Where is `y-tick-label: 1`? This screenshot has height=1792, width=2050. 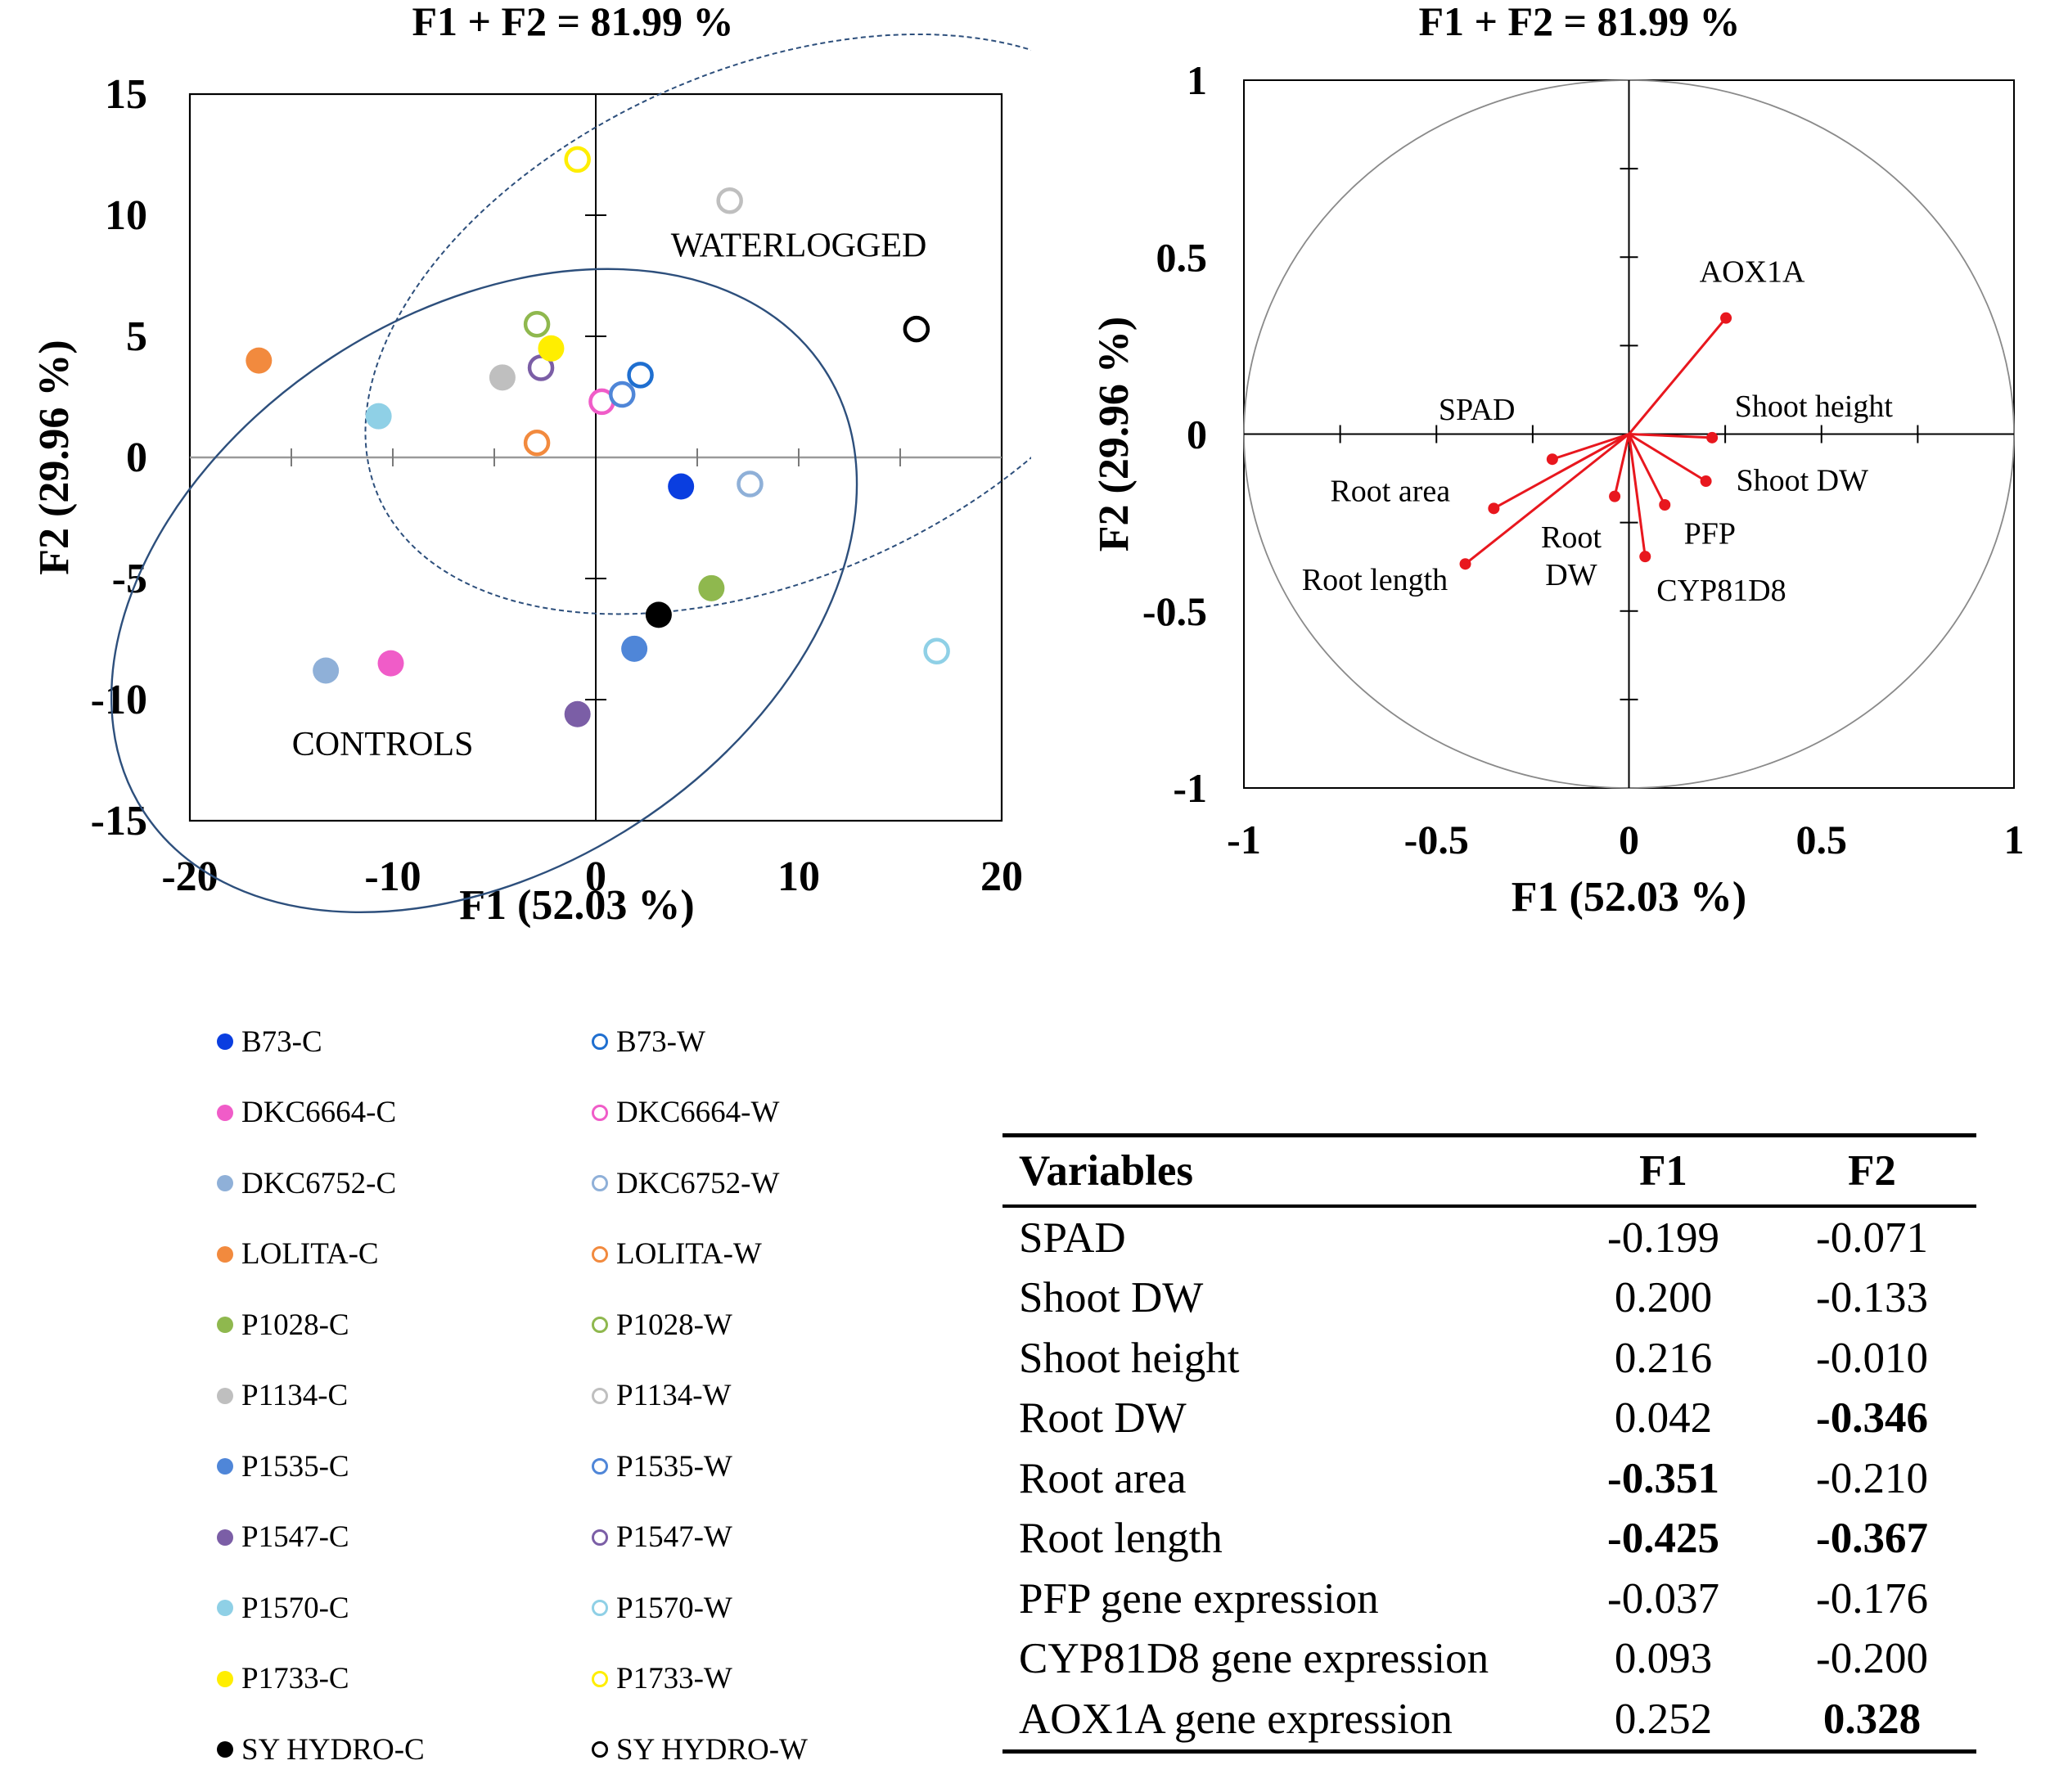 y-tick-label: 1 is located at coordinates (1197, 80).